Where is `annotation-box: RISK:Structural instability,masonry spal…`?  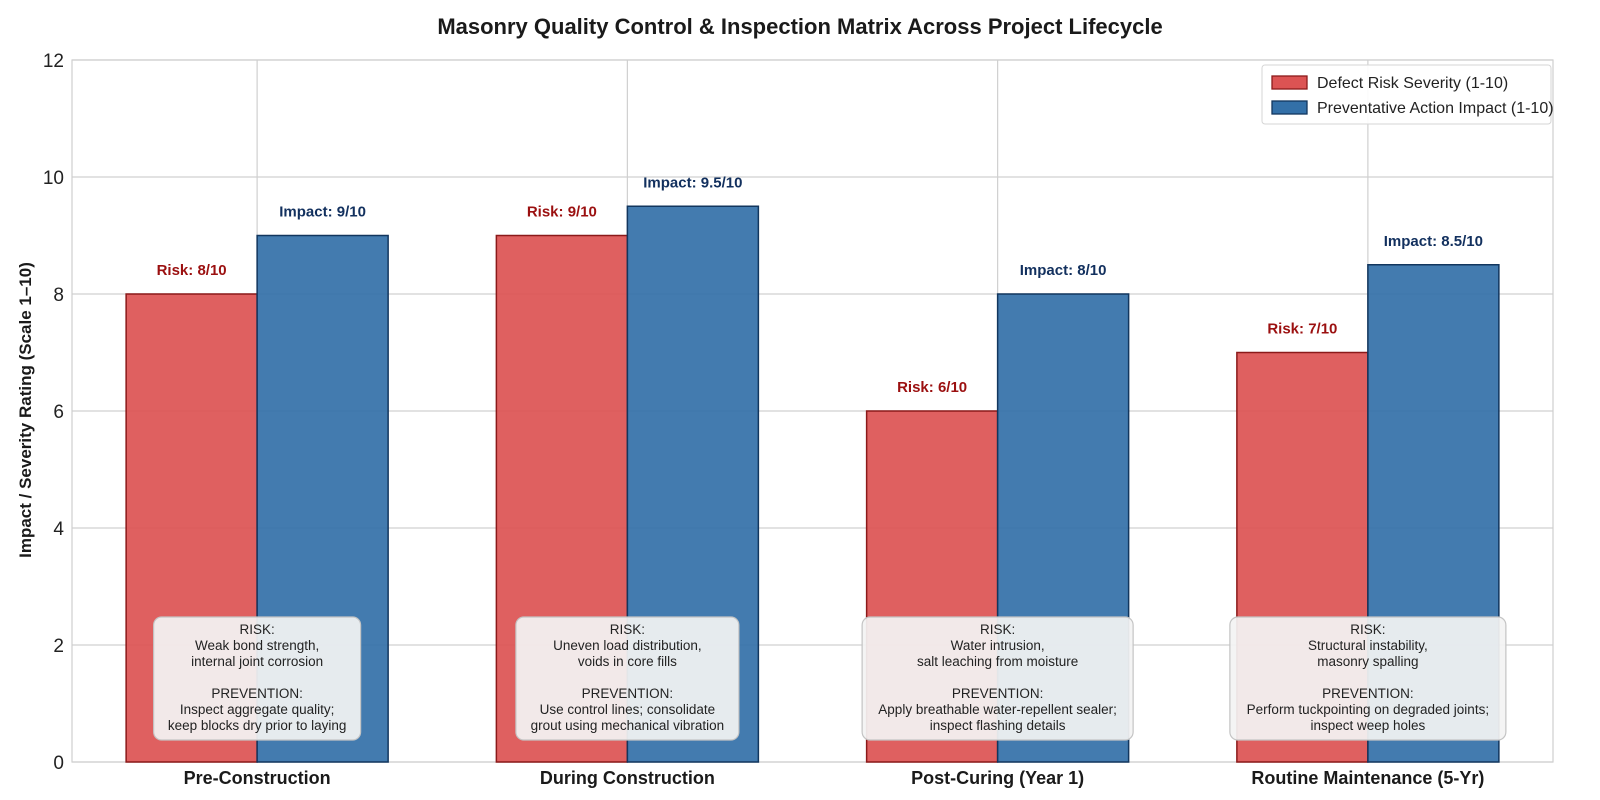 annotation-box: RISK:Structural instability,masonry spal… is located at coordinates (1368, 678).